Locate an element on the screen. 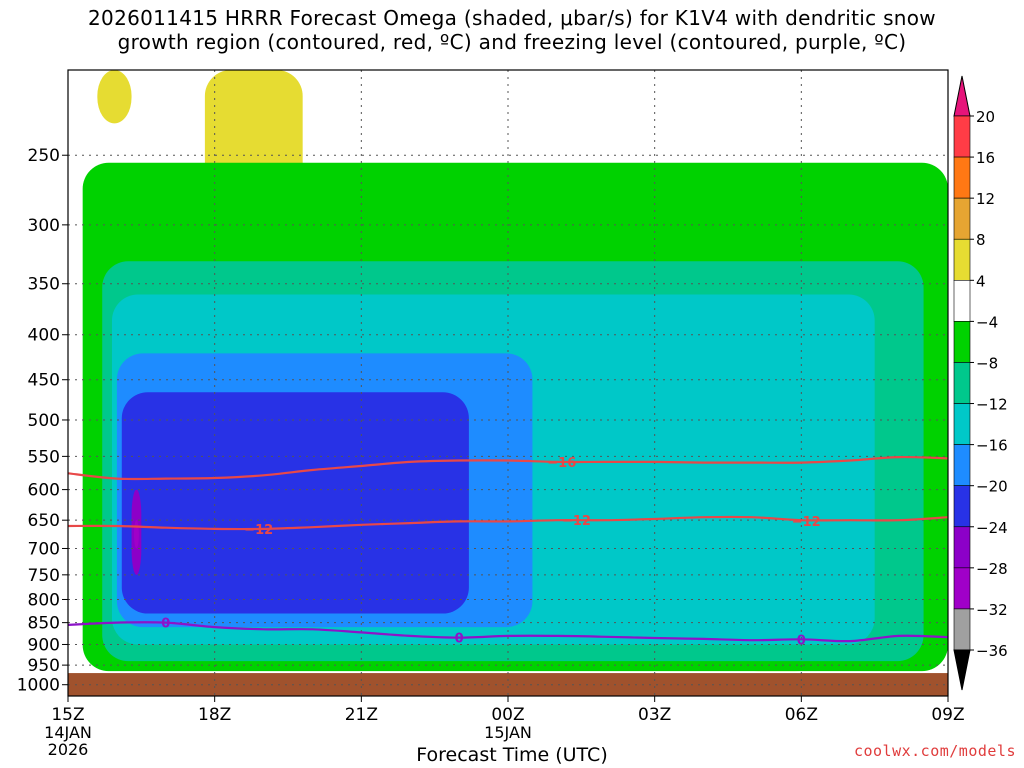 Image resolution: width=1024 pixels, height=768 pixels. contour-label-extra-1: −12 is located at coordinates (806, 522).